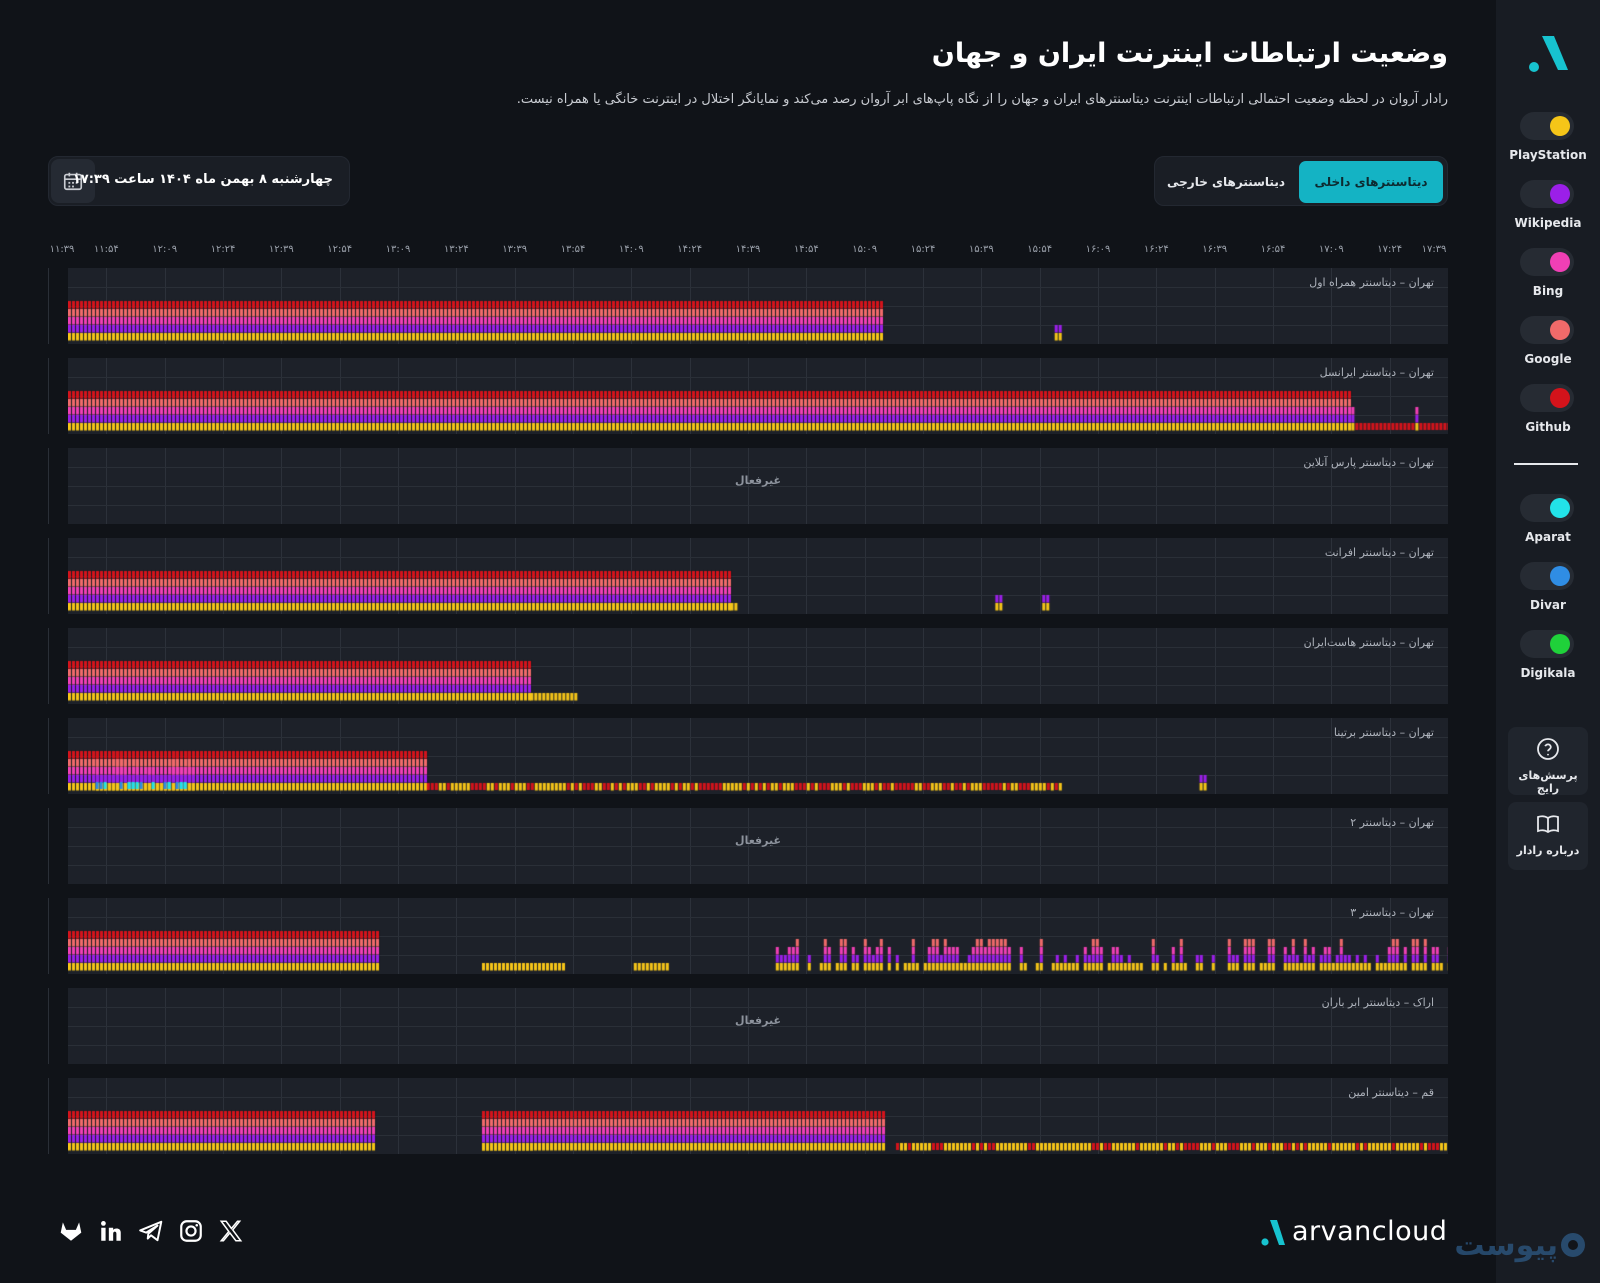 The width and height of the screenshot is (1600, 1283). Describe the element at coordinates (1548, 214) in the screenshot. I see `service-toggle-wikipedia: Wikipedia` at that location.